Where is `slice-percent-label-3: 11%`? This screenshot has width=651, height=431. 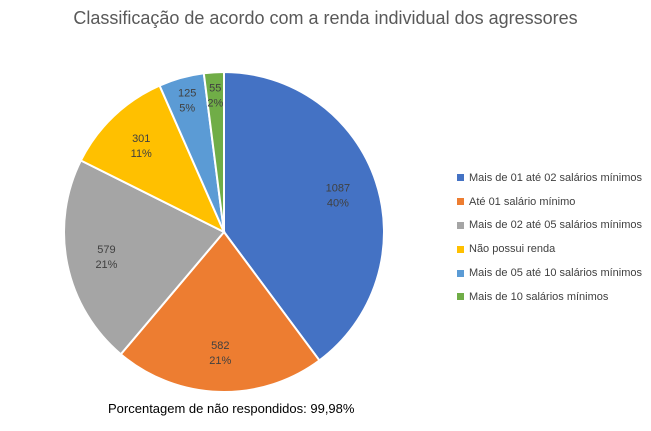
slice-percent-label-3: 11% is located at coordinates (141, 154).